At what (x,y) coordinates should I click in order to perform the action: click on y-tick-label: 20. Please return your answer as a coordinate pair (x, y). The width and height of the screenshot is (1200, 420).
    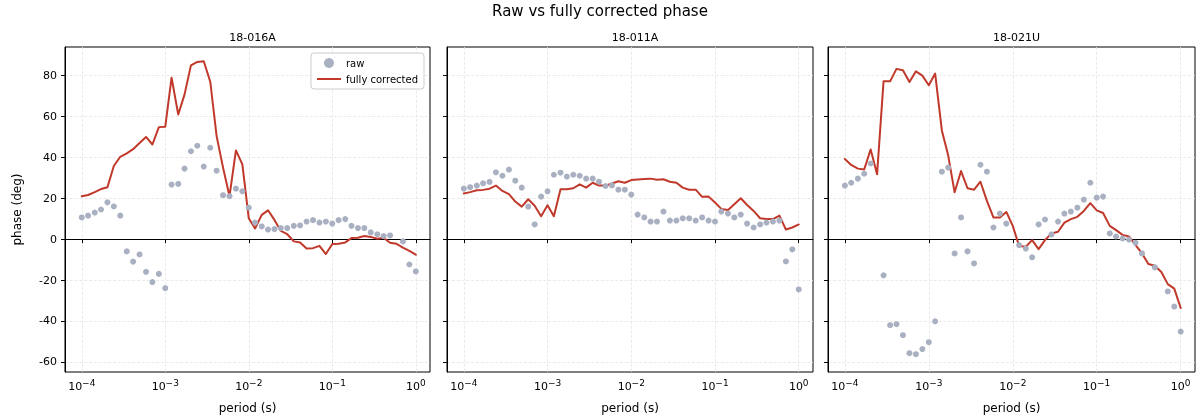
    Looking at the image, I should click on (50, 198).